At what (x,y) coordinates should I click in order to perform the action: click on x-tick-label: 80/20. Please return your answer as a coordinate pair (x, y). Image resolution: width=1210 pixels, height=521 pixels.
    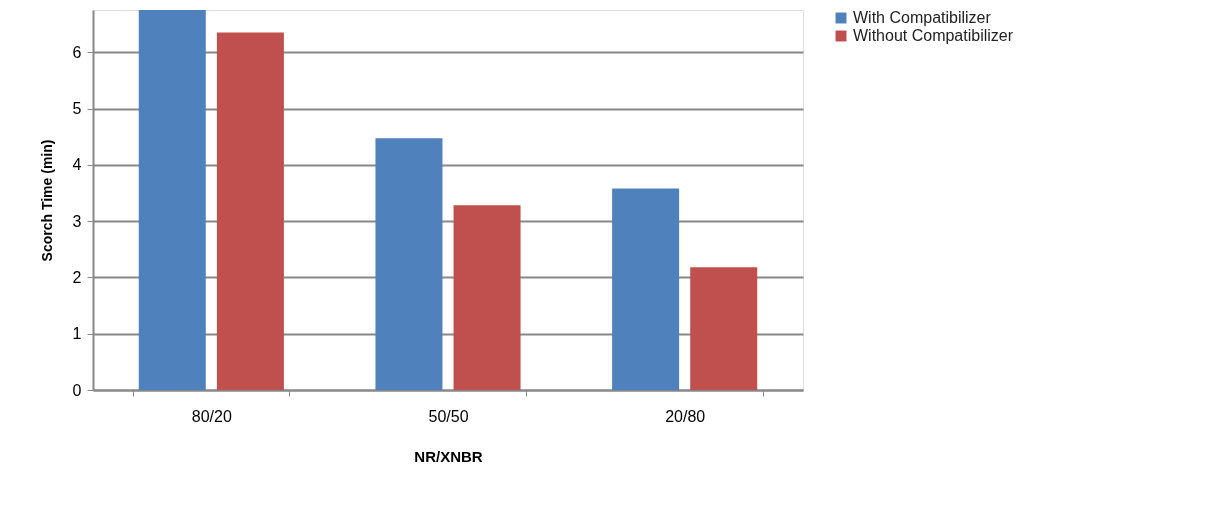
    Looking at the image, I should click on (211, 416).